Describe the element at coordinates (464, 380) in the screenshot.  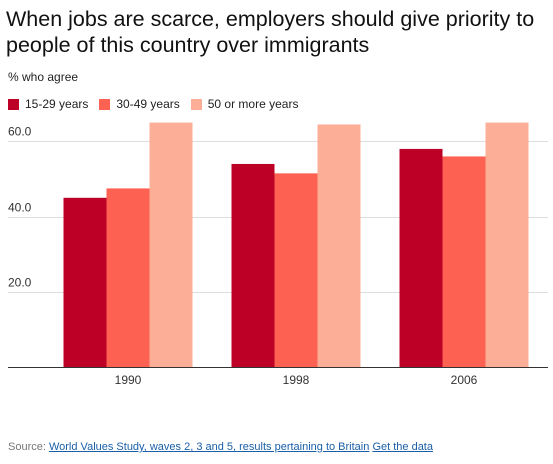
I see `x-tick-label-2006: 2006` at that location.